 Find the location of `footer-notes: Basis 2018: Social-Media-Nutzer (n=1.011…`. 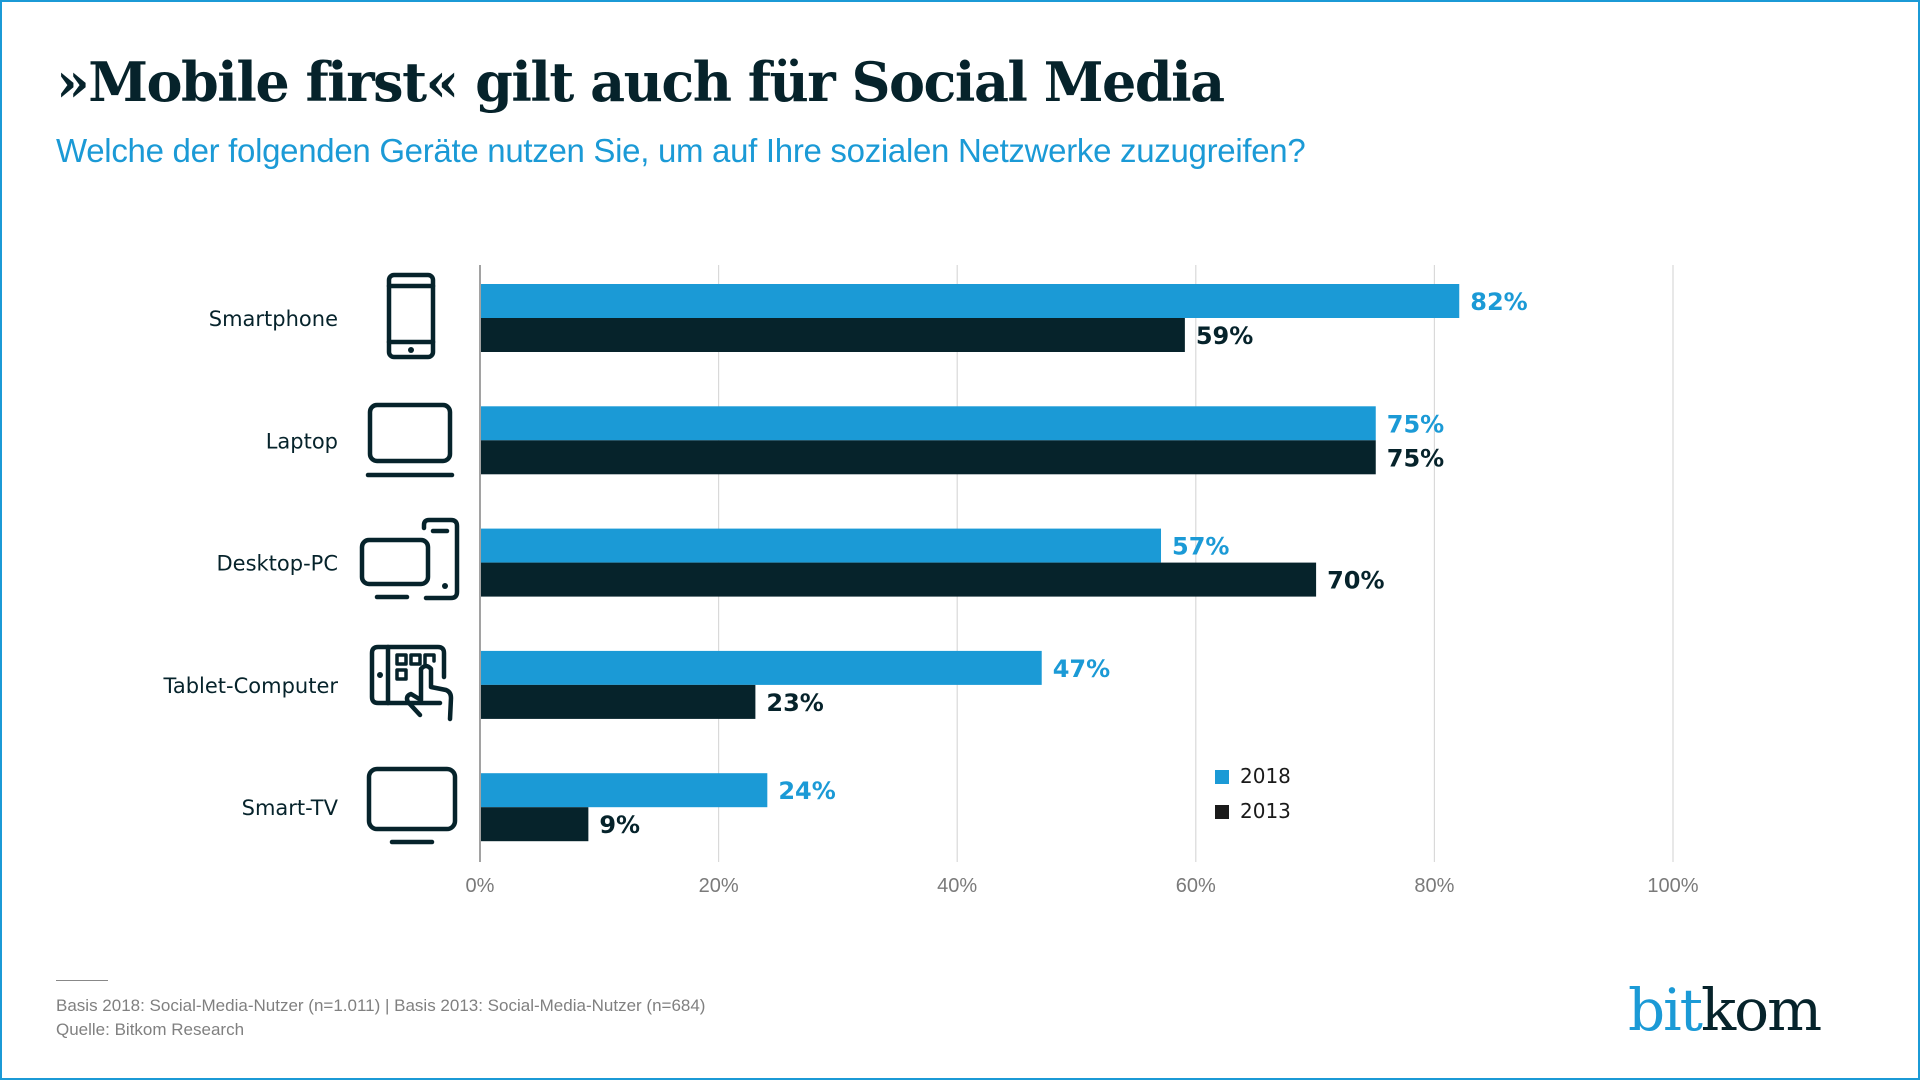

footer-notes: Basis 2018: Social-Media-Nutzer (n=1.011… is located at coordinates (380, 1018).